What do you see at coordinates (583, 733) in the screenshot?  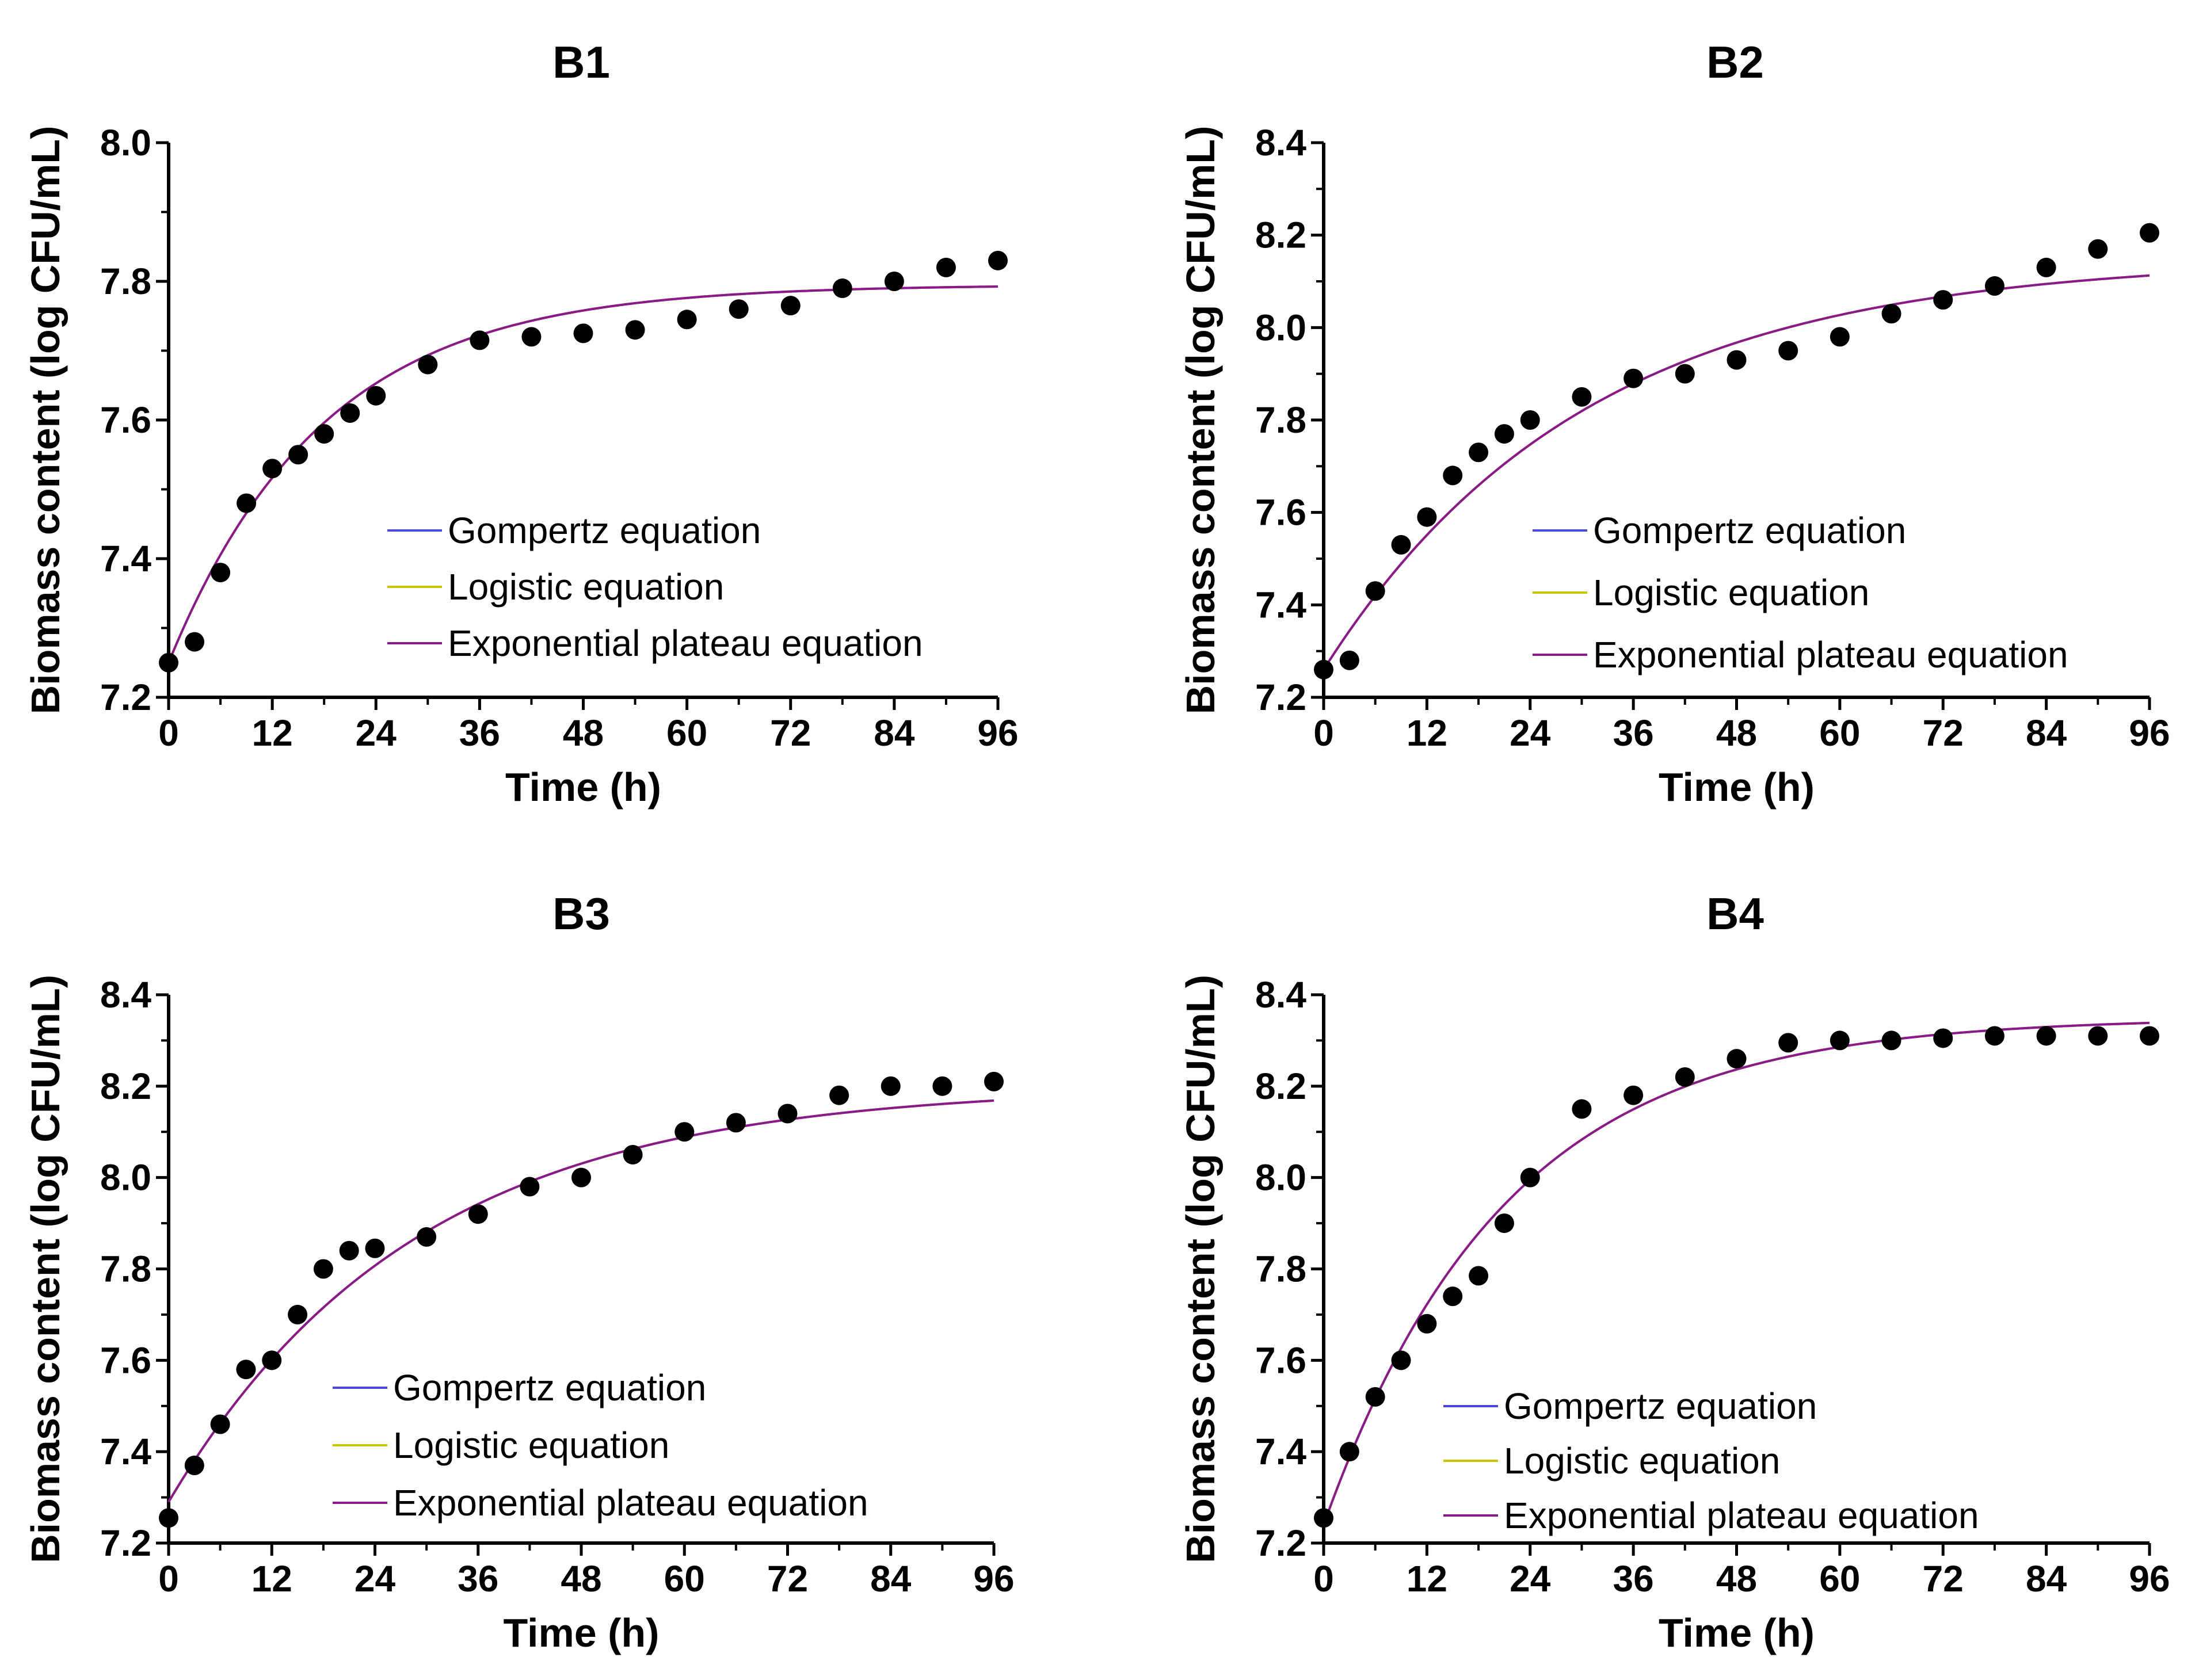 I see `x-tick-label: 48` at bounding box center [583, 733].